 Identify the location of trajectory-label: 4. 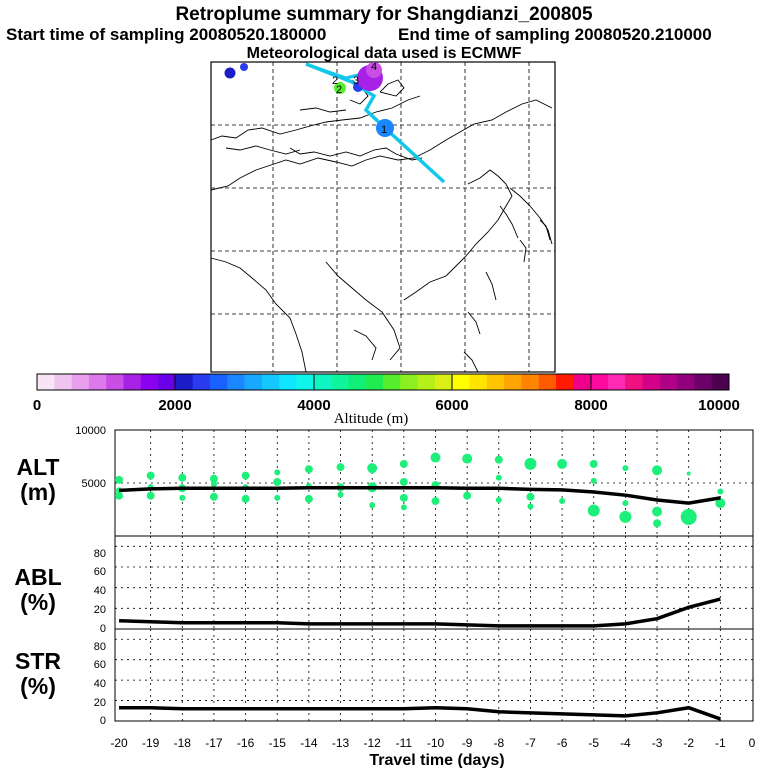
(374, 67).